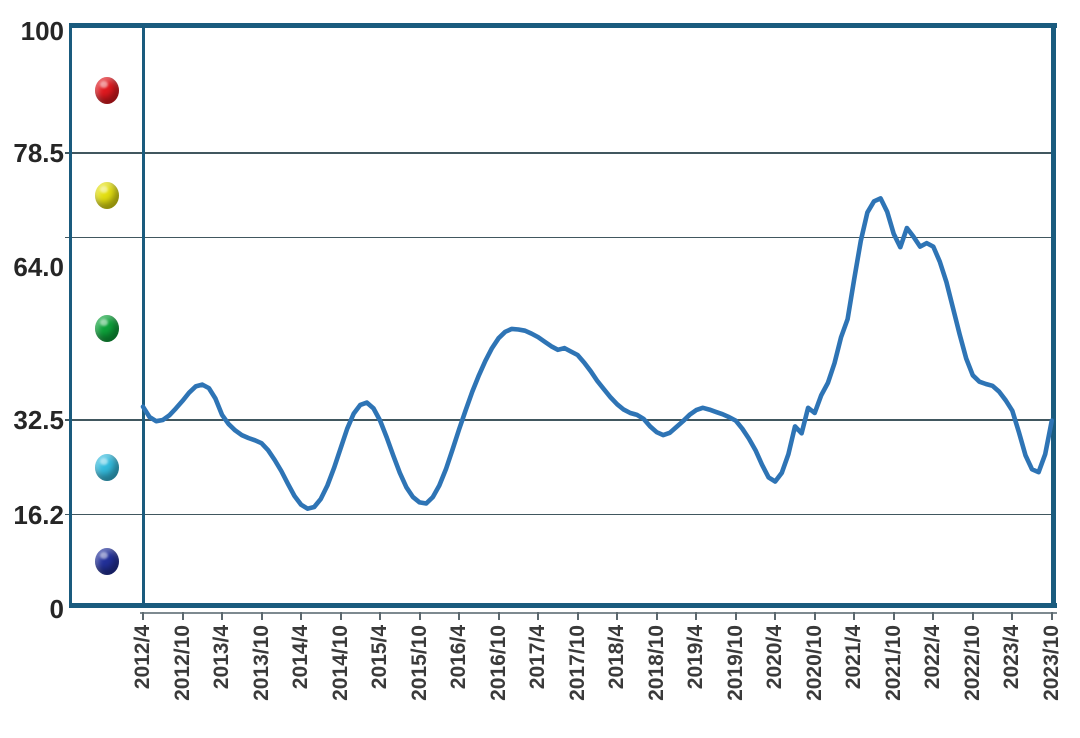 Image resolution: width=1080 pixels, height=738 pixels. What do you see at coordinates (1054, 315) in the screenshot?
I see `frame-right-border` at bounding box center [1054, 315].